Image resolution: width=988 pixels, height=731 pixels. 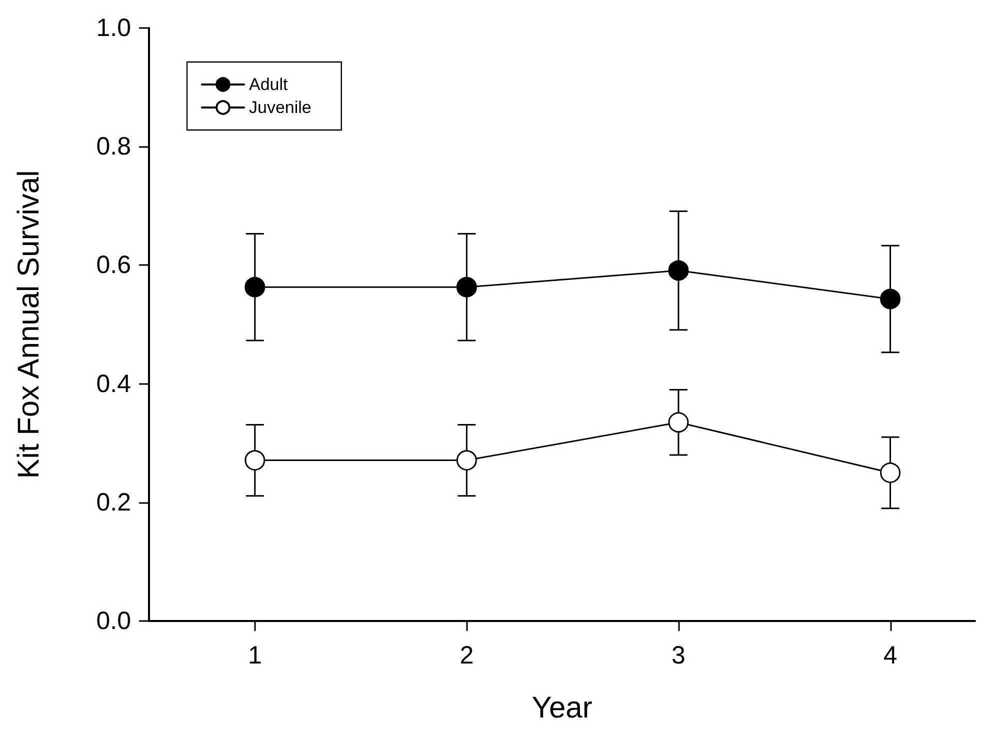 What do you see at coordinates (280, 107) in the screenshot?
I see `legend-label: Juvenile` at bounding box center [280, 107].